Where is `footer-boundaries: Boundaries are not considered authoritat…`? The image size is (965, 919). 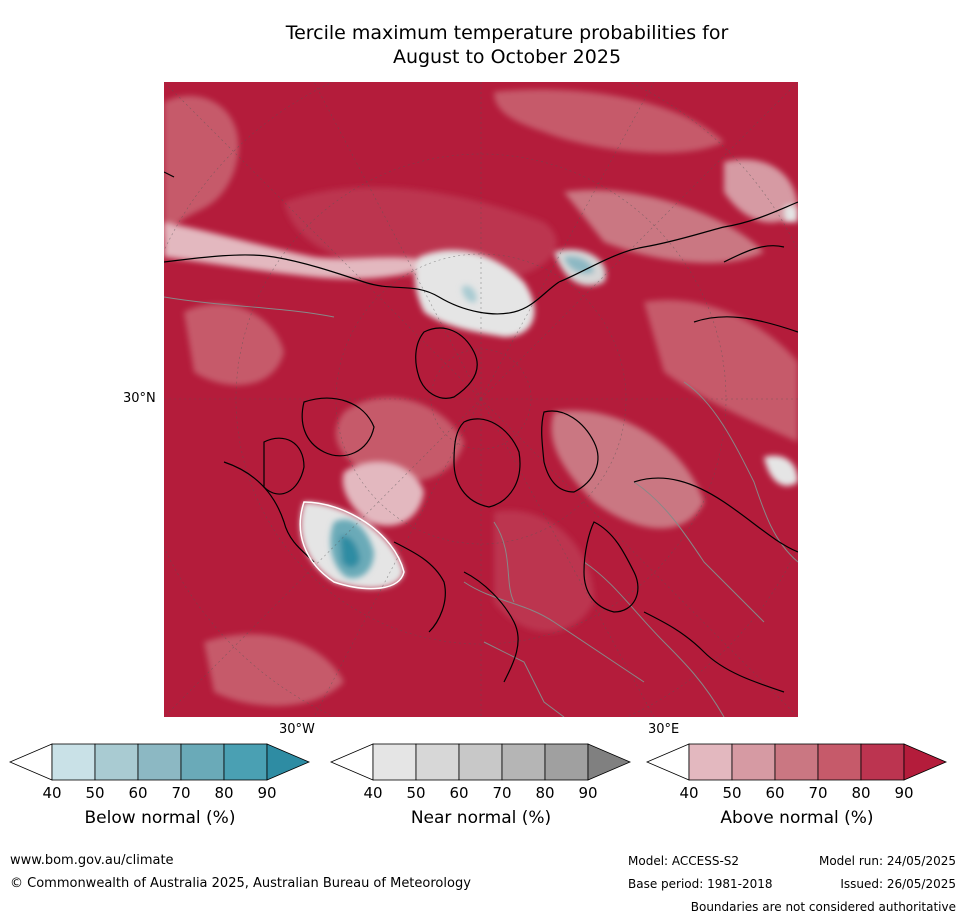
footer-boundaries: Boundaries are not considered authoritat… is located at coordinates (823, 907).